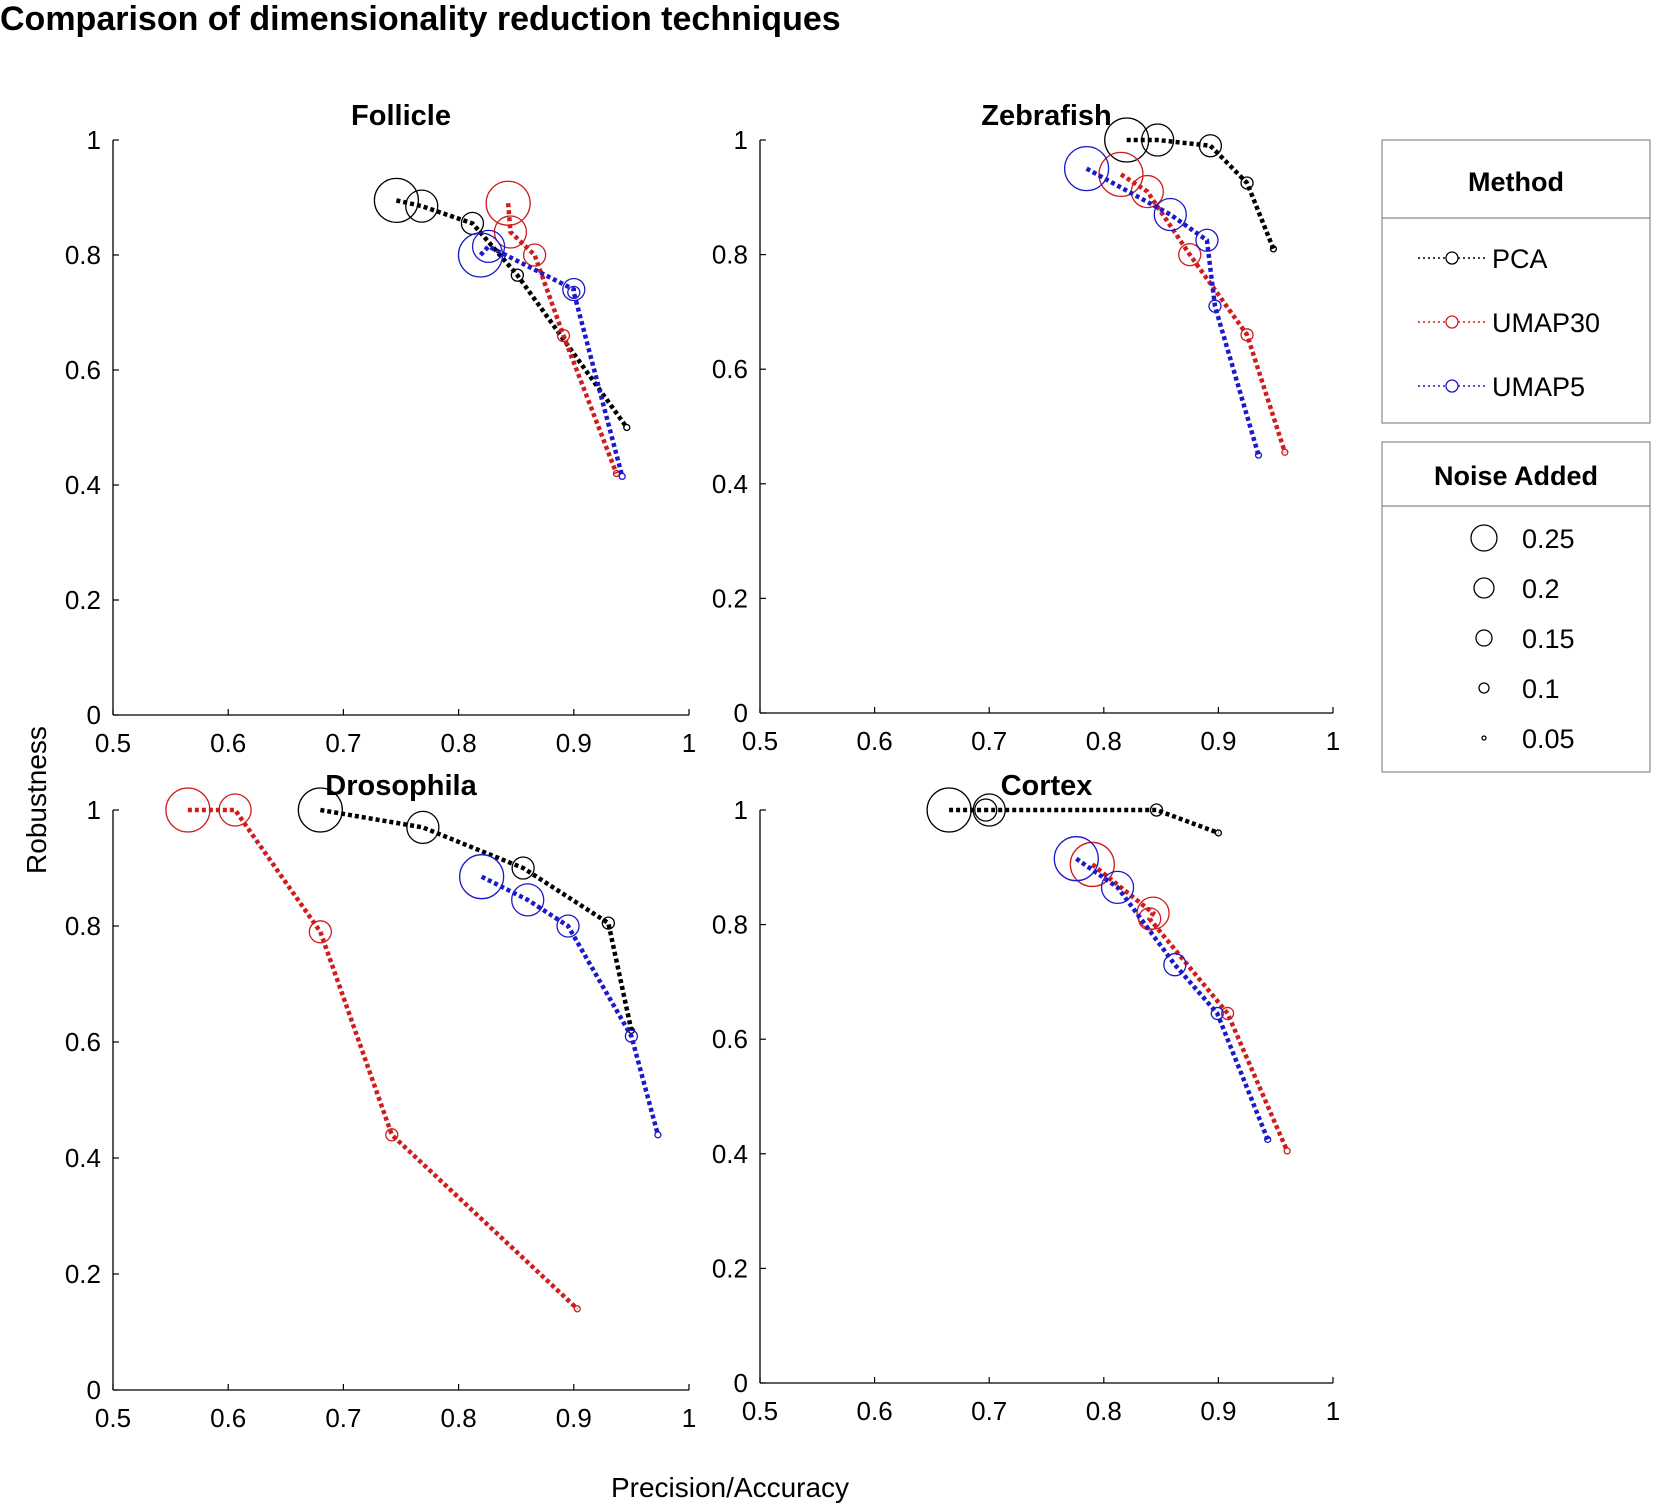  I want to click on noise-legend-item: 0.1, so click(1519, 689).